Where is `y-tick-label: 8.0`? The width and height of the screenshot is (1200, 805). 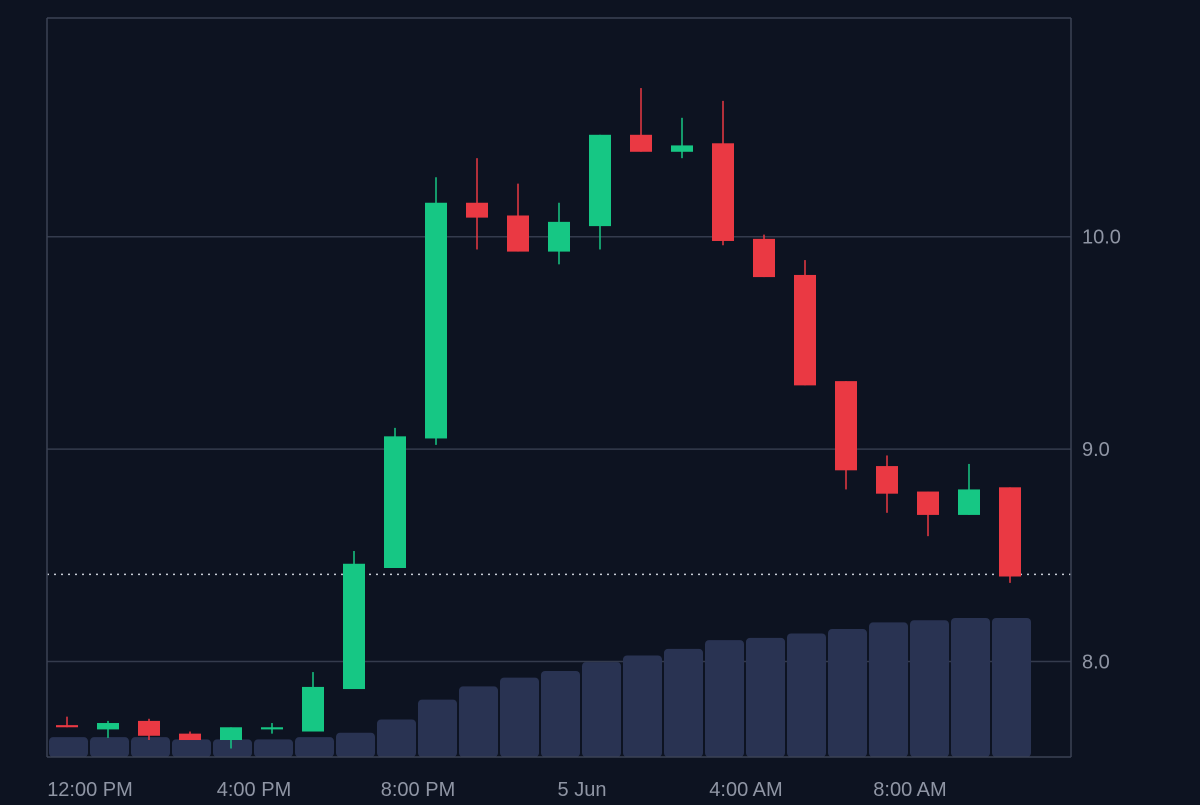
y-tick-label: 8.0 is located at coordinates (1096, 662).